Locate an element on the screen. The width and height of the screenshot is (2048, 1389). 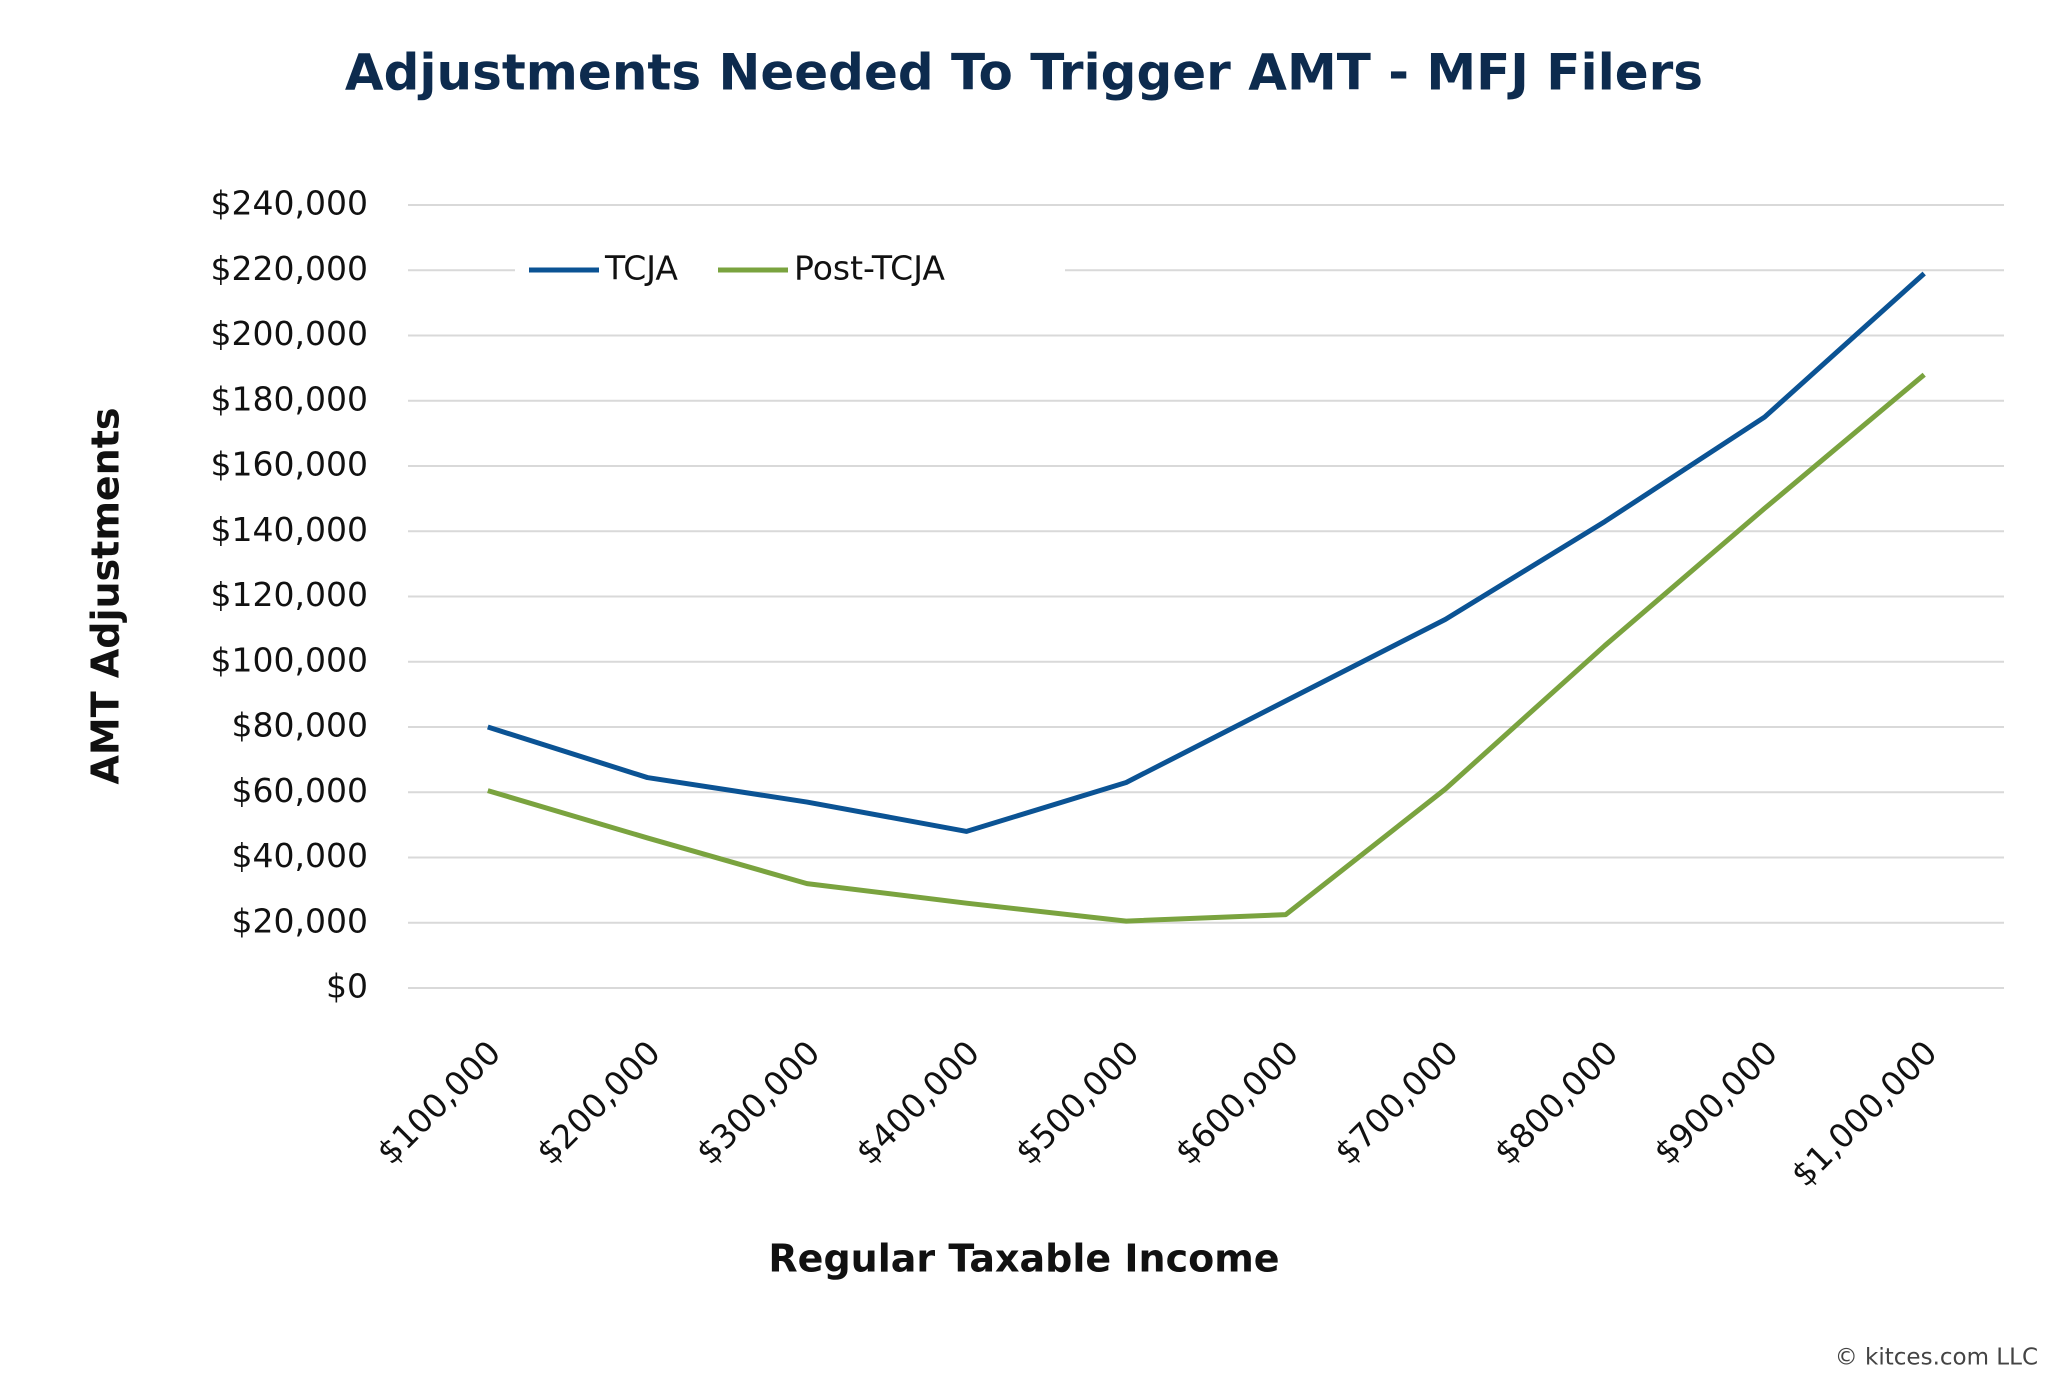
y-tick-label: $220,000 is located at coordinates (289, 268).